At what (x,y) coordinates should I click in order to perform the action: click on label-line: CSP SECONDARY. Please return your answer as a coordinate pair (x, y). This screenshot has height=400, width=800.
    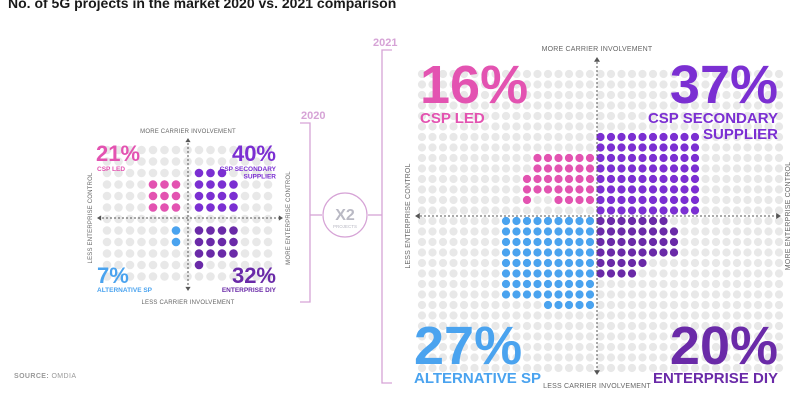
    Looking at the image, I should click on (713, 118).